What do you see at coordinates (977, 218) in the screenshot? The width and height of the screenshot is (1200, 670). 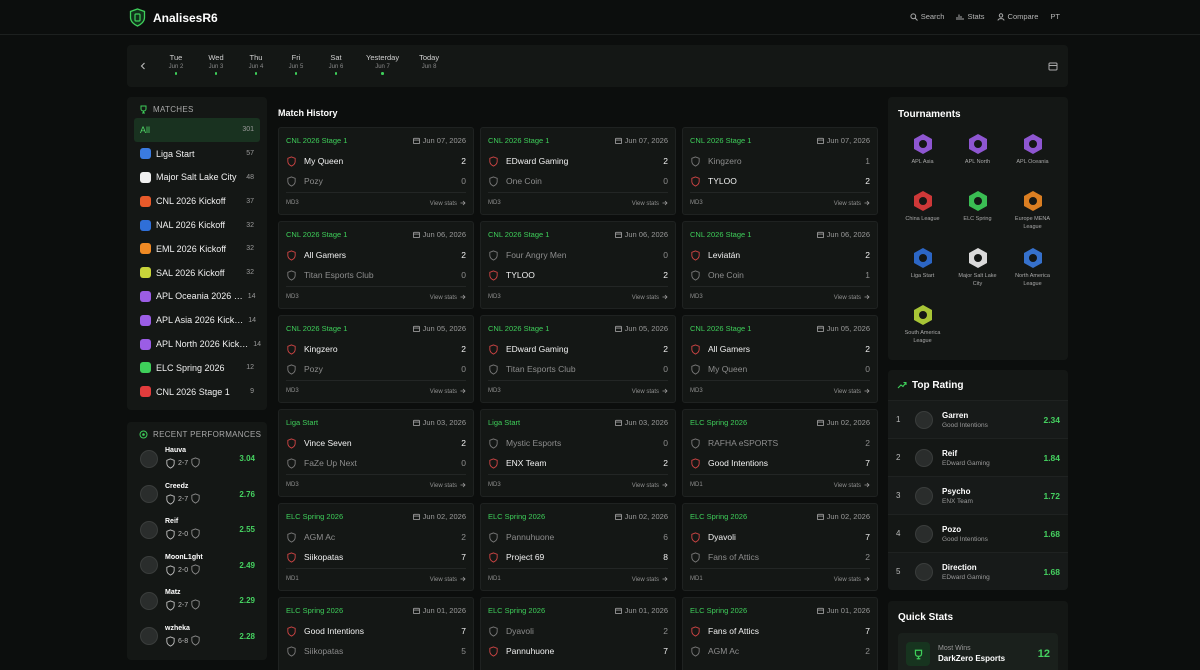 I see `tournament: ELC Spring` at bounding box center [977, 218].